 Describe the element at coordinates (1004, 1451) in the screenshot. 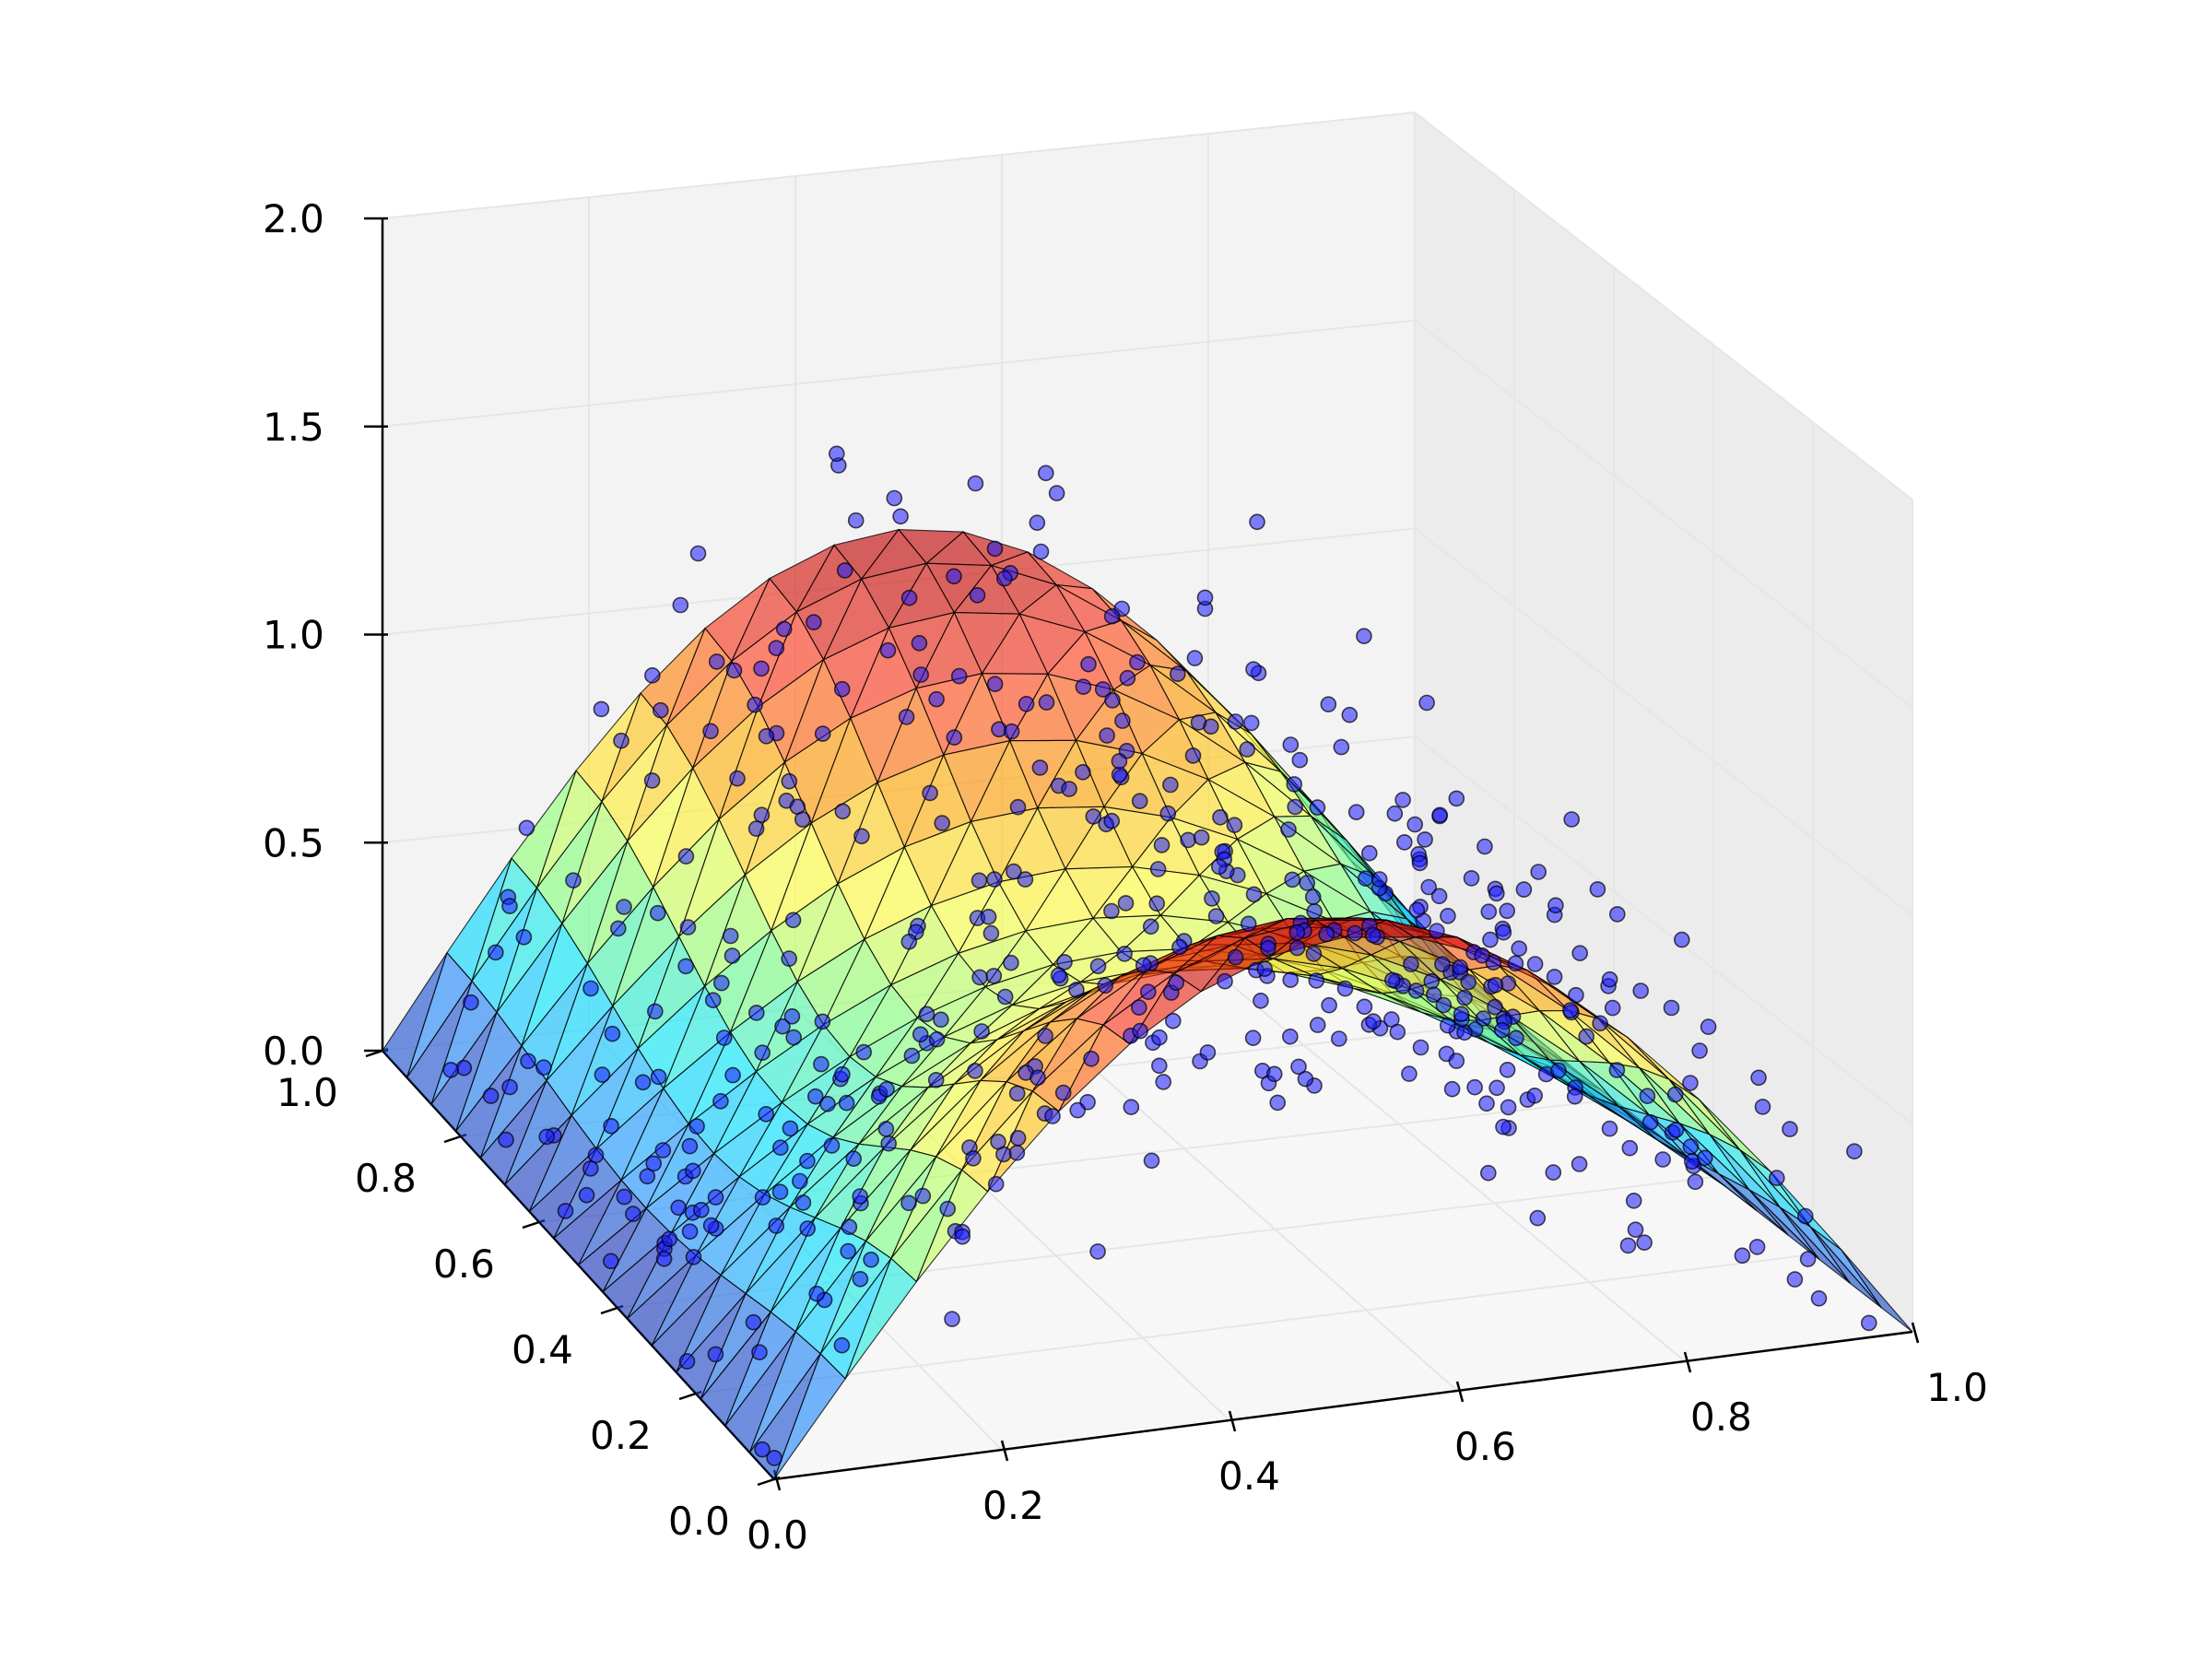

I see `x-tick-mark` at that location.